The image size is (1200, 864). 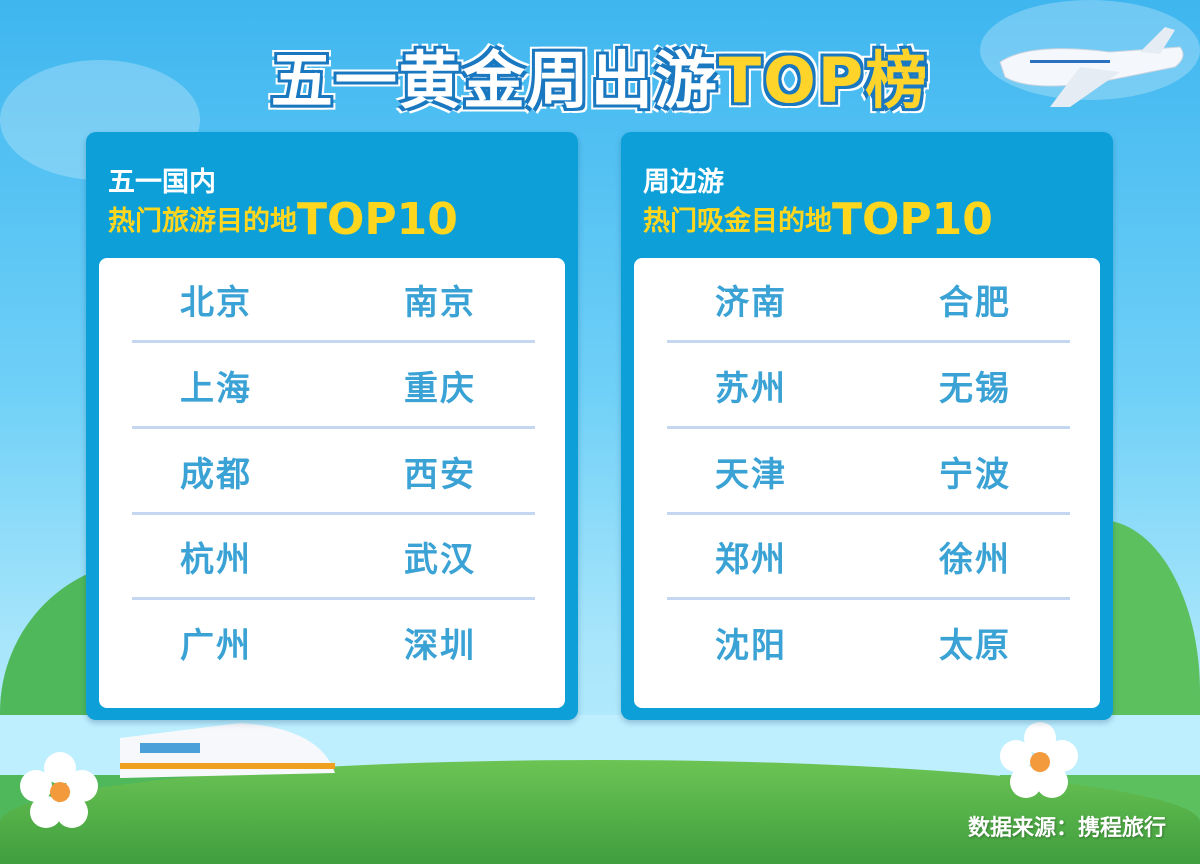 I want to click on city: 徐州, so click(x=975, y=559).